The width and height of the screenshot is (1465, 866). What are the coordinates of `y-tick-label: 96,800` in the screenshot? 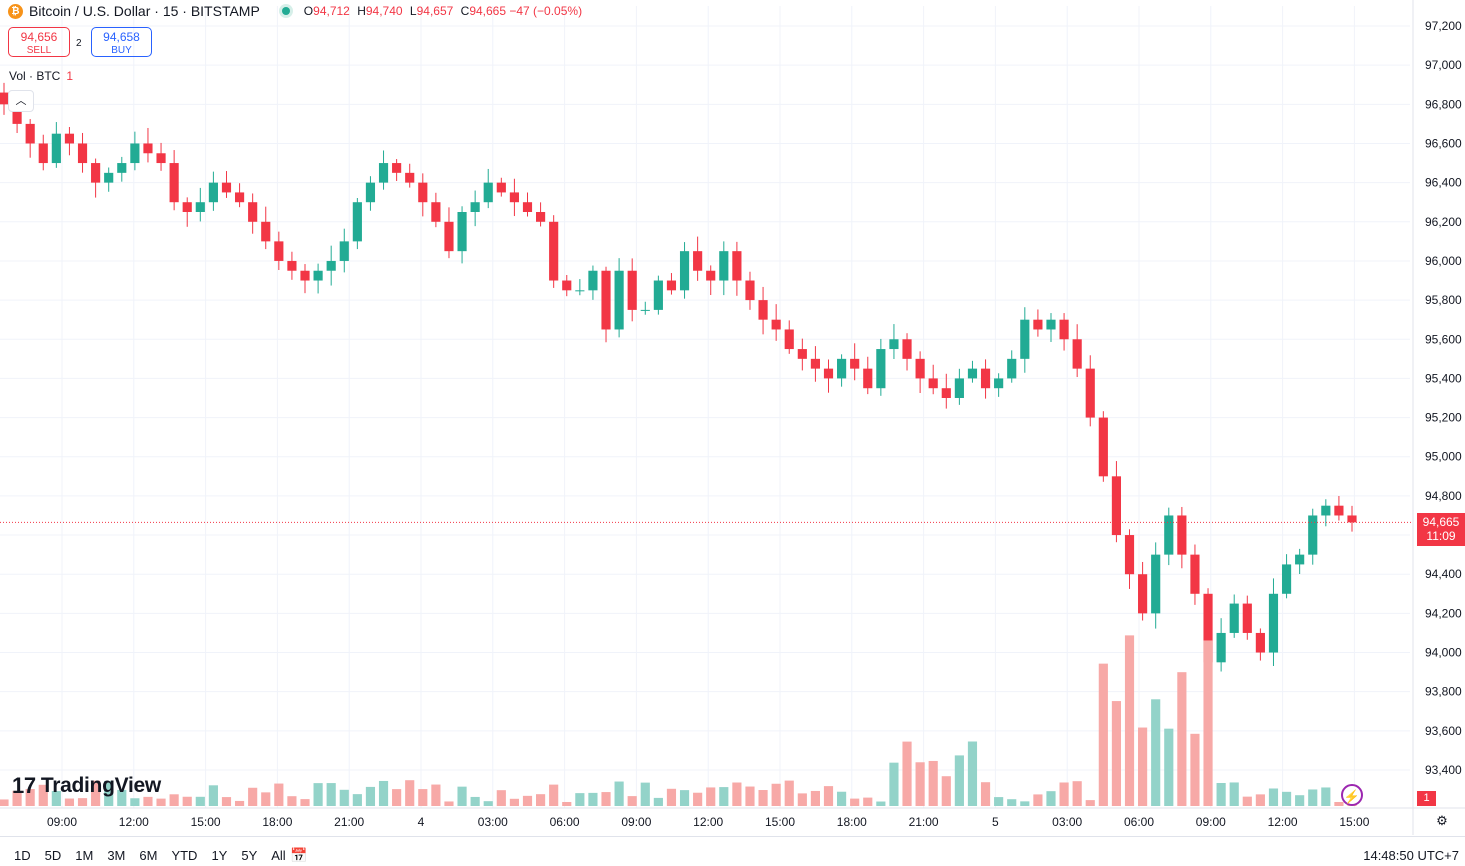 It's located at (1443, 104).